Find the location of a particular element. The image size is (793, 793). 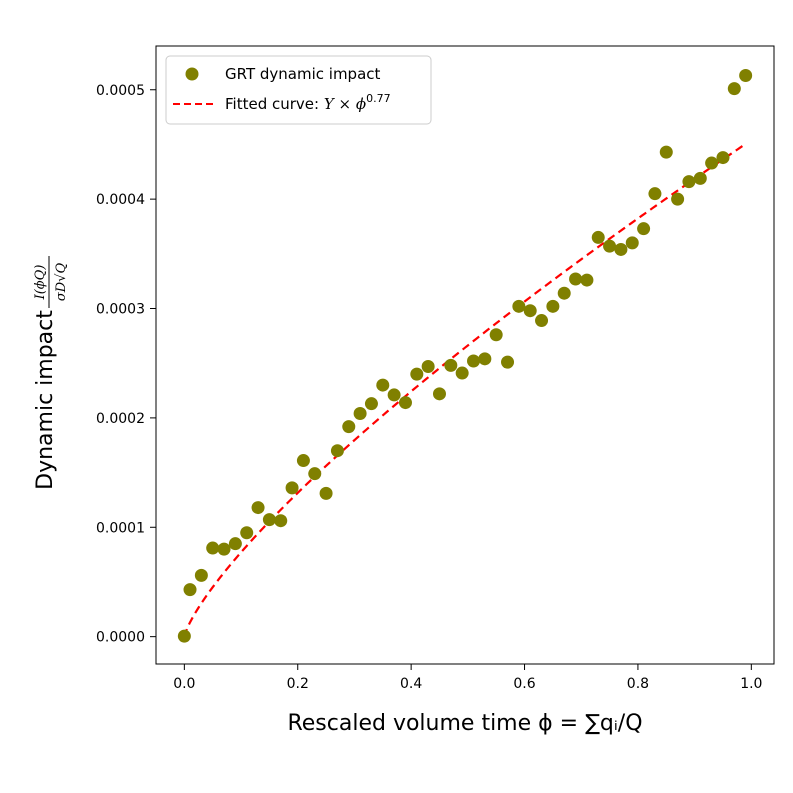

y-axis-title: Dynamic impact I(ϕQ) σD√Q is located at coordinates (51, 373).